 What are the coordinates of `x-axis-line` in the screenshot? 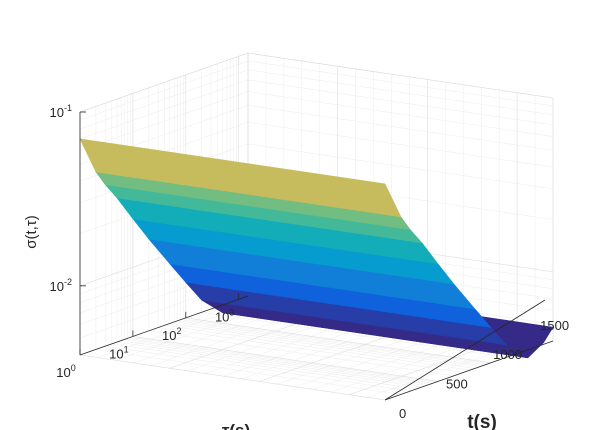 It's located at (469, 370).